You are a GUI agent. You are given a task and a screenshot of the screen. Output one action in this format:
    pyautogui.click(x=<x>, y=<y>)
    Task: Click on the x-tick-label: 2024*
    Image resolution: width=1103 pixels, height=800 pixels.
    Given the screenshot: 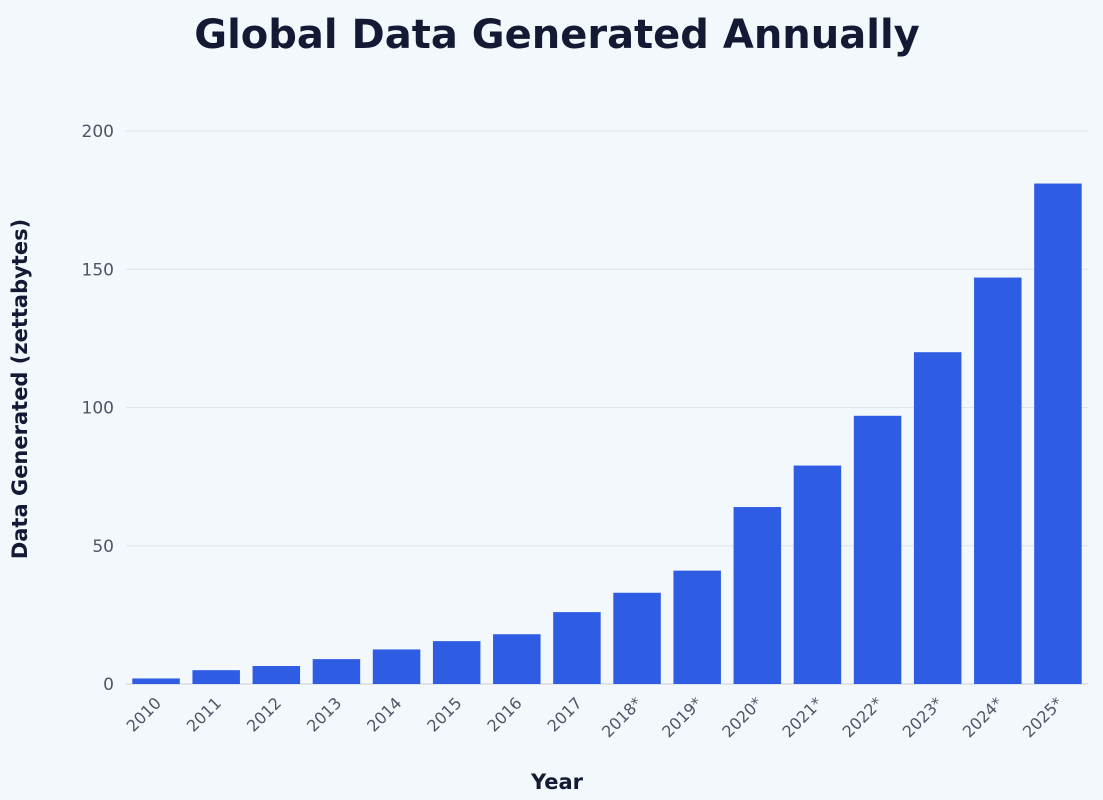 What is the action you would take?
    pyautogui.click(x=983, y=717)
    